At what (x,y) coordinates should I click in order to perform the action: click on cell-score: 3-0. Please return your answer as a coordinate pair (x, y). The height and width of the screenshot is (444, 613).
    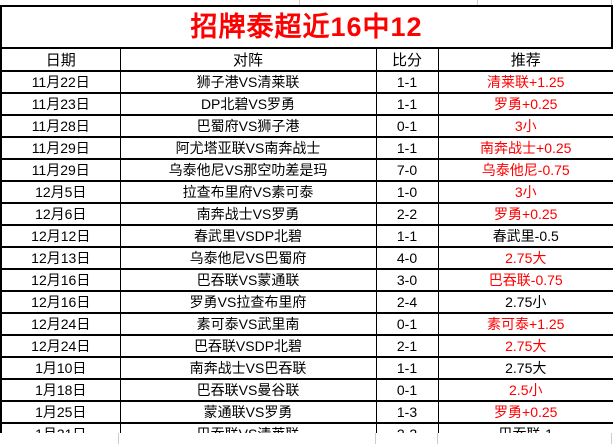
    Looking at the image, I should click on (407, 280).